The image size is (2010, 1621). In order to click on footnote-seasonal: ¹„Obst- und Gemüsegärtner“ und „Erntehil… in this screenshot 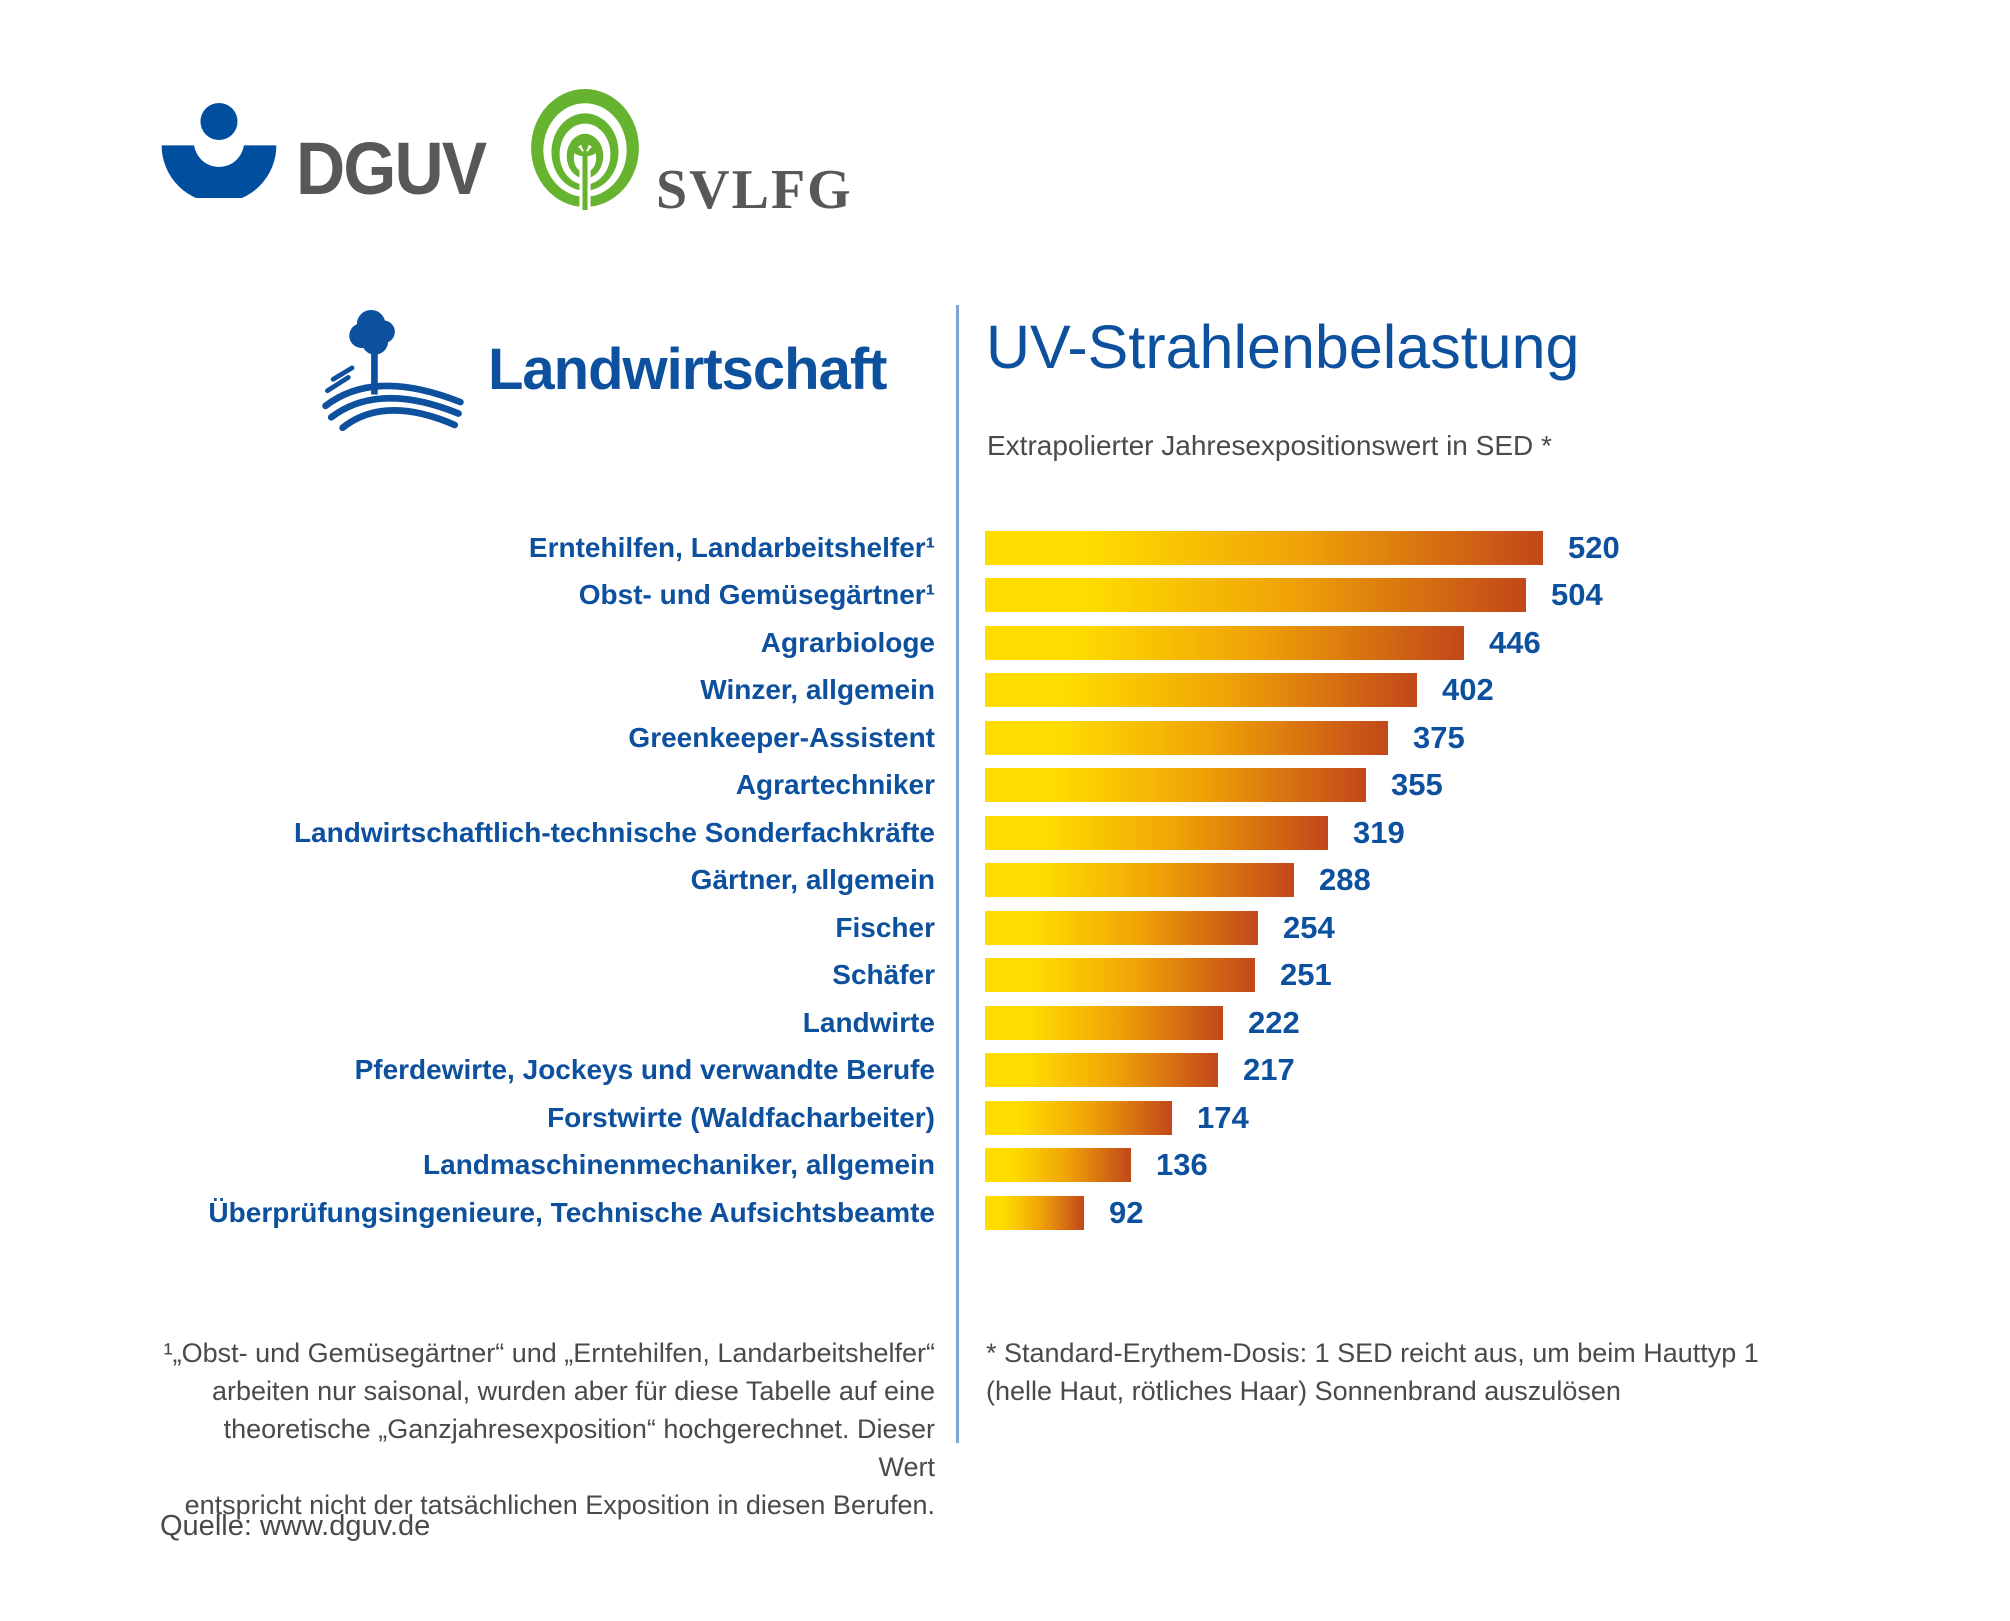, I will do `click(549, 1429)`.